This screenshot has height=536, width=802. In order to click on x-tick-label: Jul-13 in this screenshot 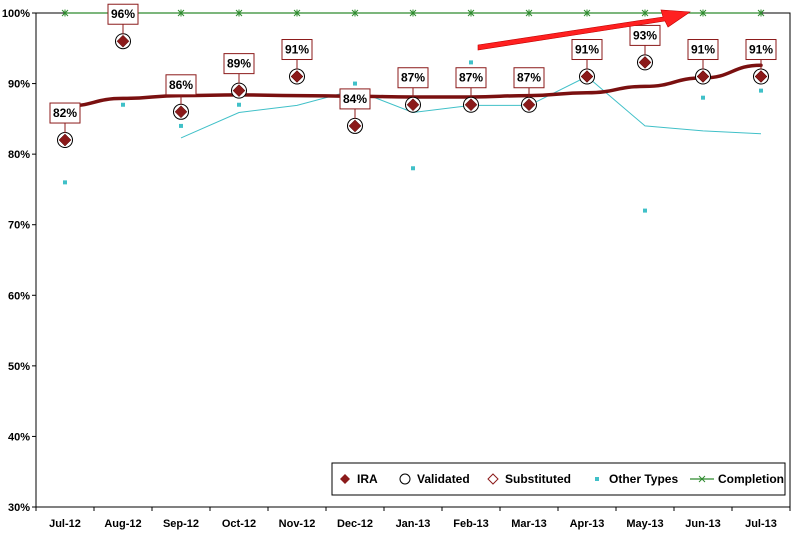, I will do `click(761, 524)`.